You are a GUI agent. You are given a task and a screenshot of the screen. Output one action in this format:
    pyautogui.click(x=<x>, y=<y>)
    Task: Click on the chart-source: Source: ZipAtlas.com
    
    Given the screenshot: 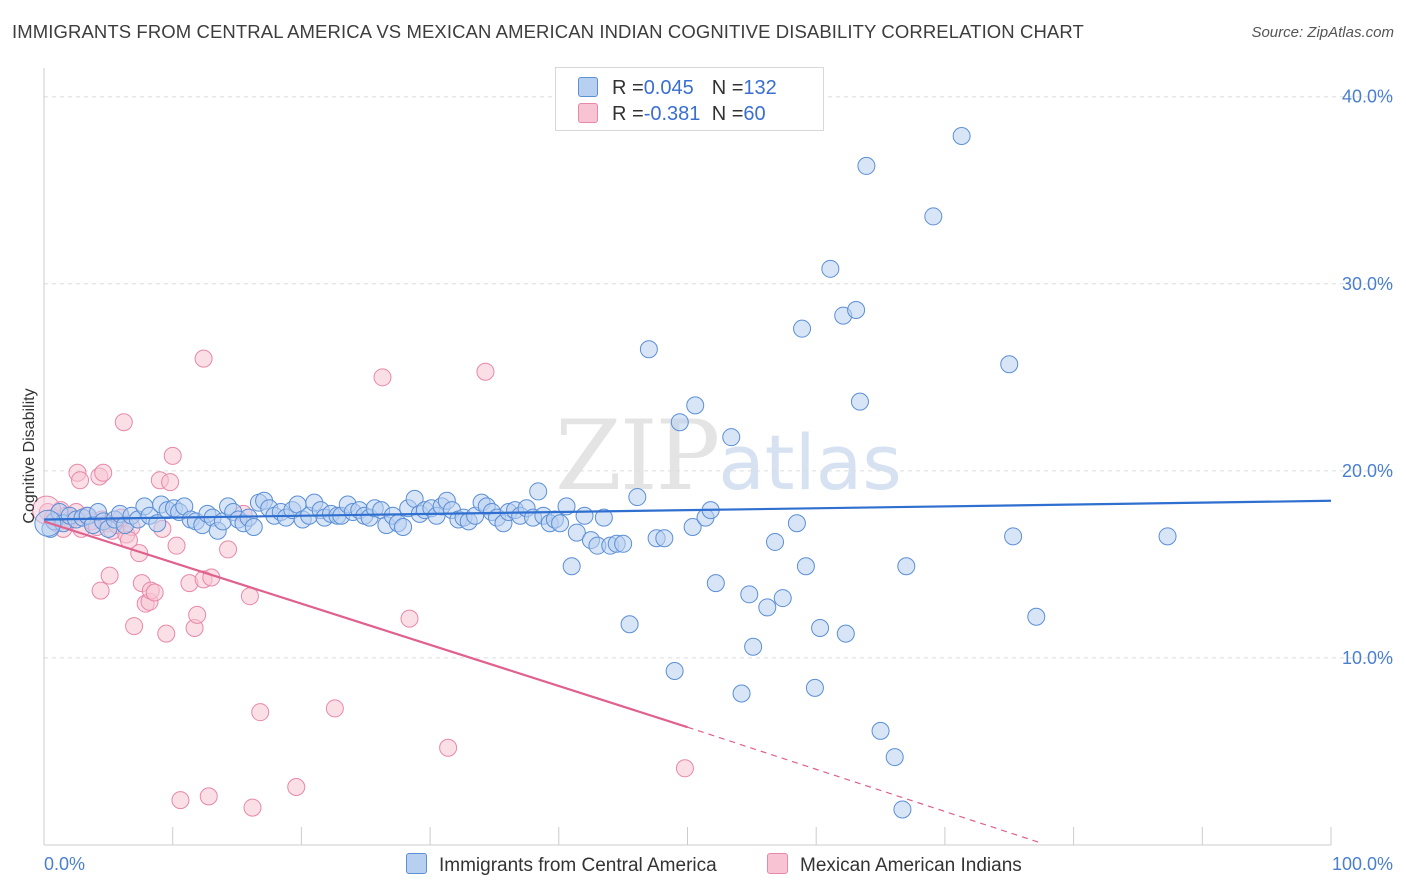 What is the action you would take?
    pyautogui.click(x=1322, y=32)
    